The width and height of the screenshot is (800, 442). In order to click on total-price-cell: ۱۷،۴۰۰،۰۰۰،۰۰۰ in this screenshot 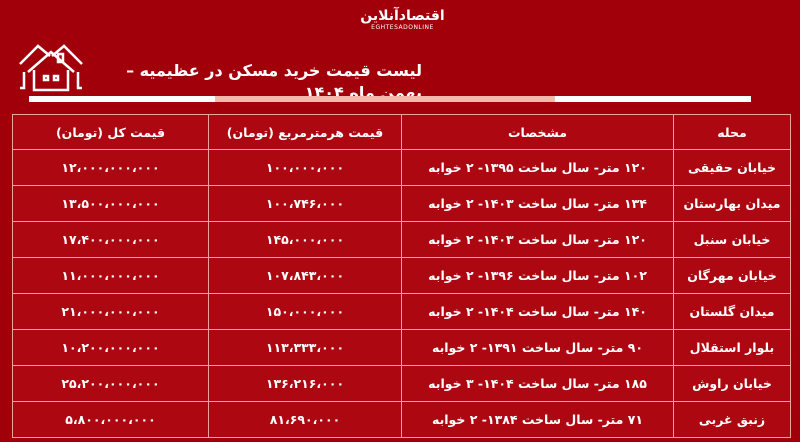, I will do `click(110, 239)`.